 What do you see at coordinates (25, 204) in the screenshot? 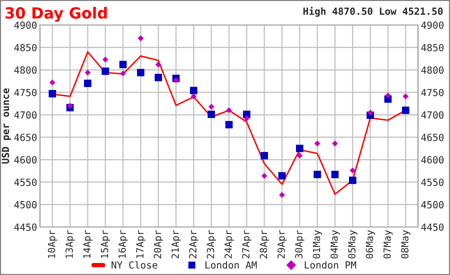
I see `y-tick-label: 4500` at bounding box center [25, 204].